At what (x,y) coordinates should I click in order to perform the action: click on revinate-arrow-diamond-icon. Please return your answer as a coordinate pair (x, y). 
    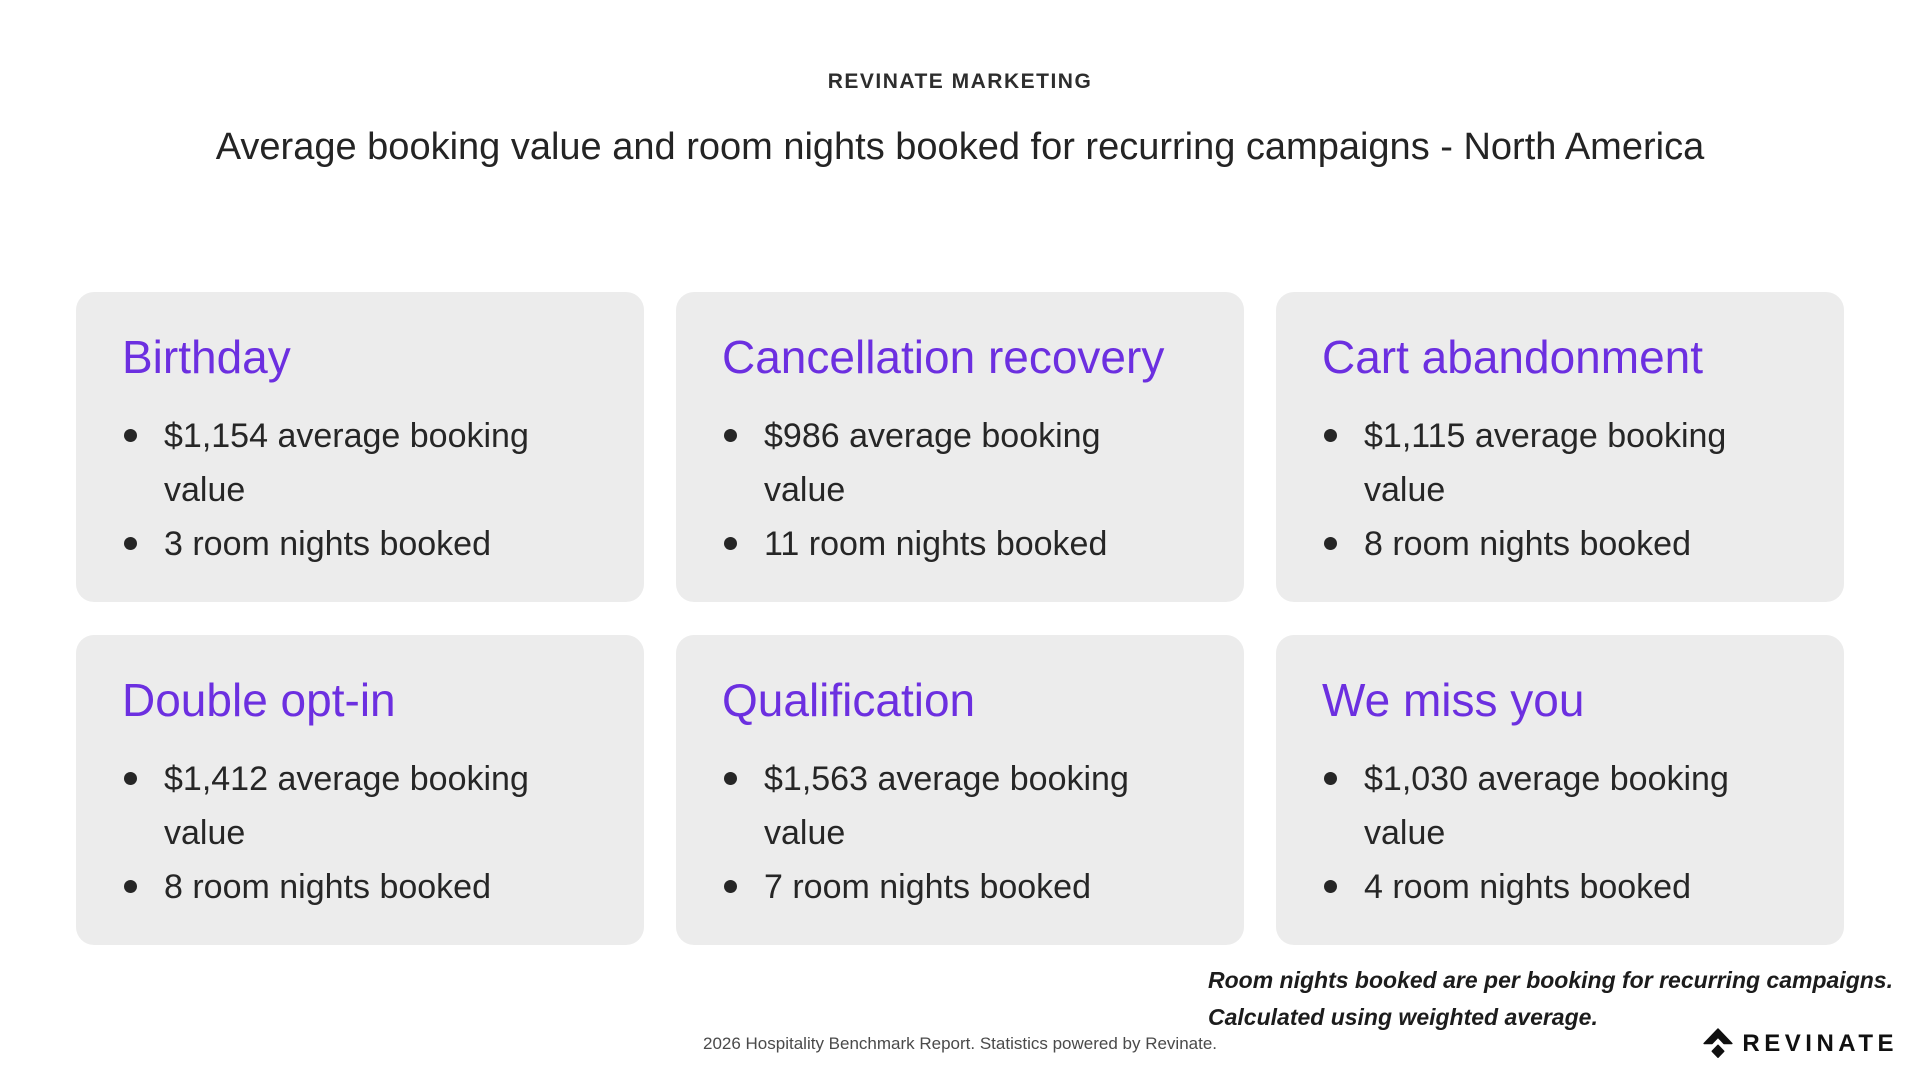
    Looking at the image, I should click on (1718, 1044).